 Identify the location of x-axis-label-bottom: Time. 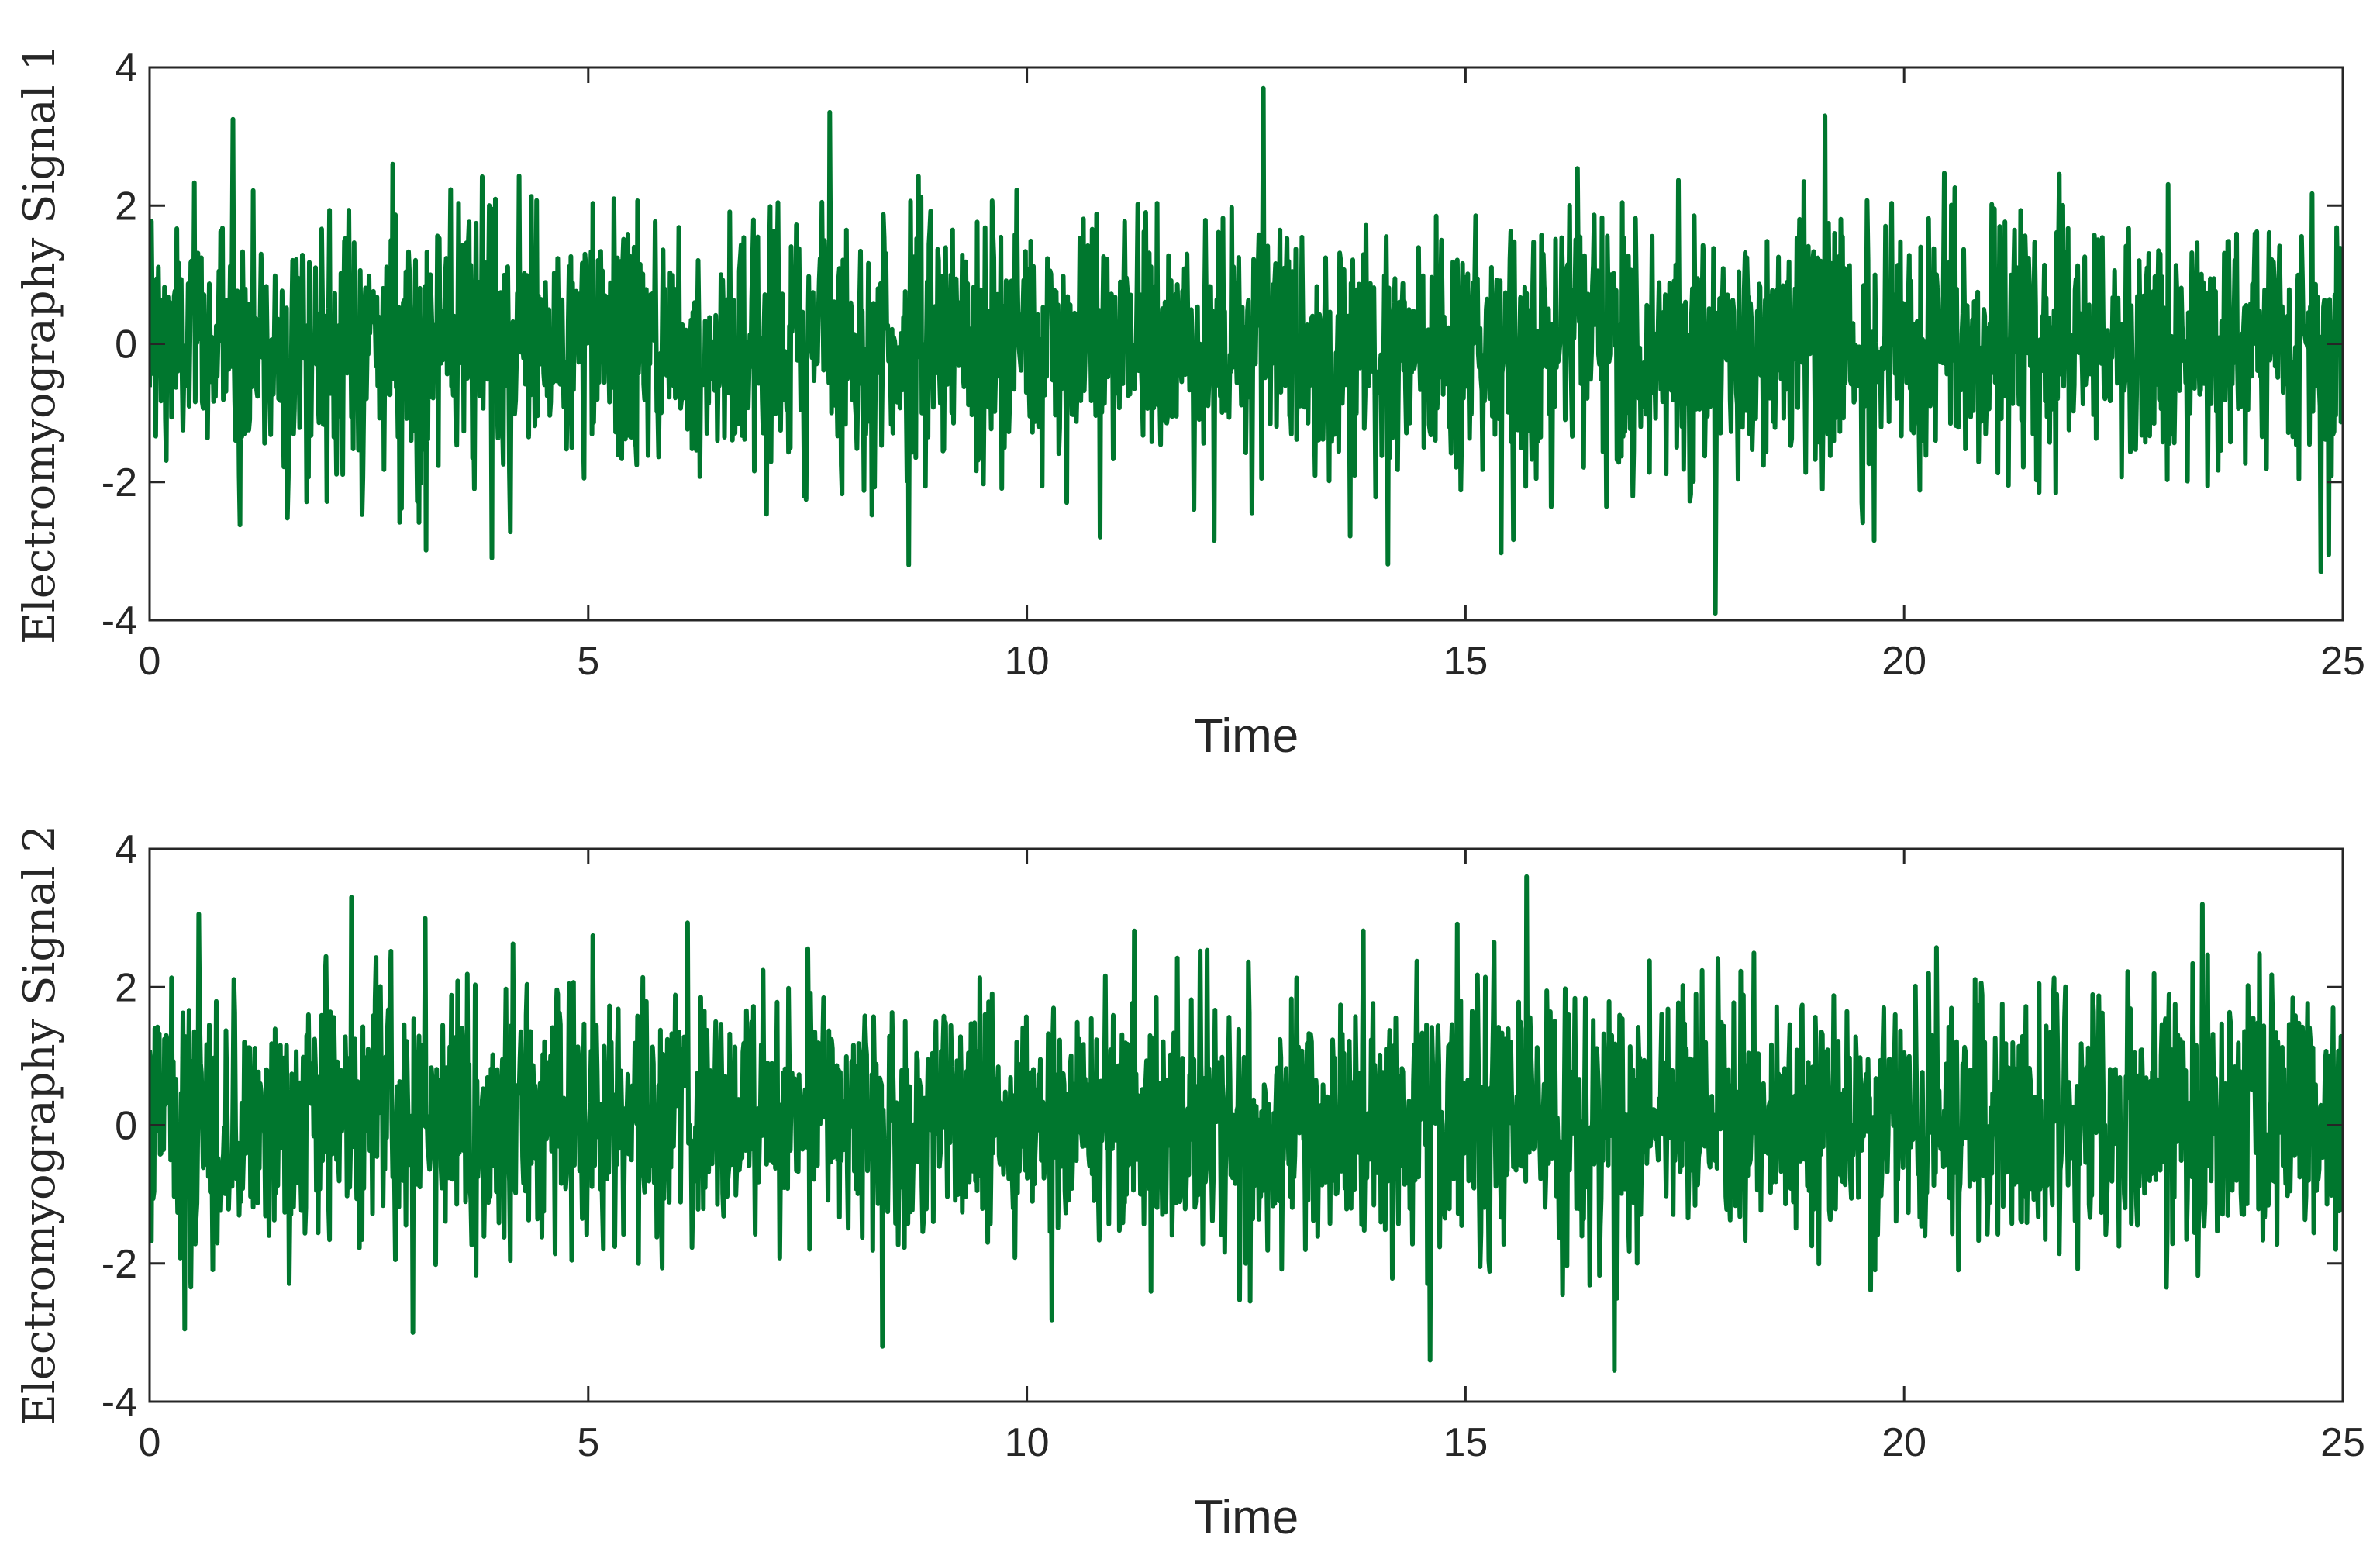
(1246, 1517).